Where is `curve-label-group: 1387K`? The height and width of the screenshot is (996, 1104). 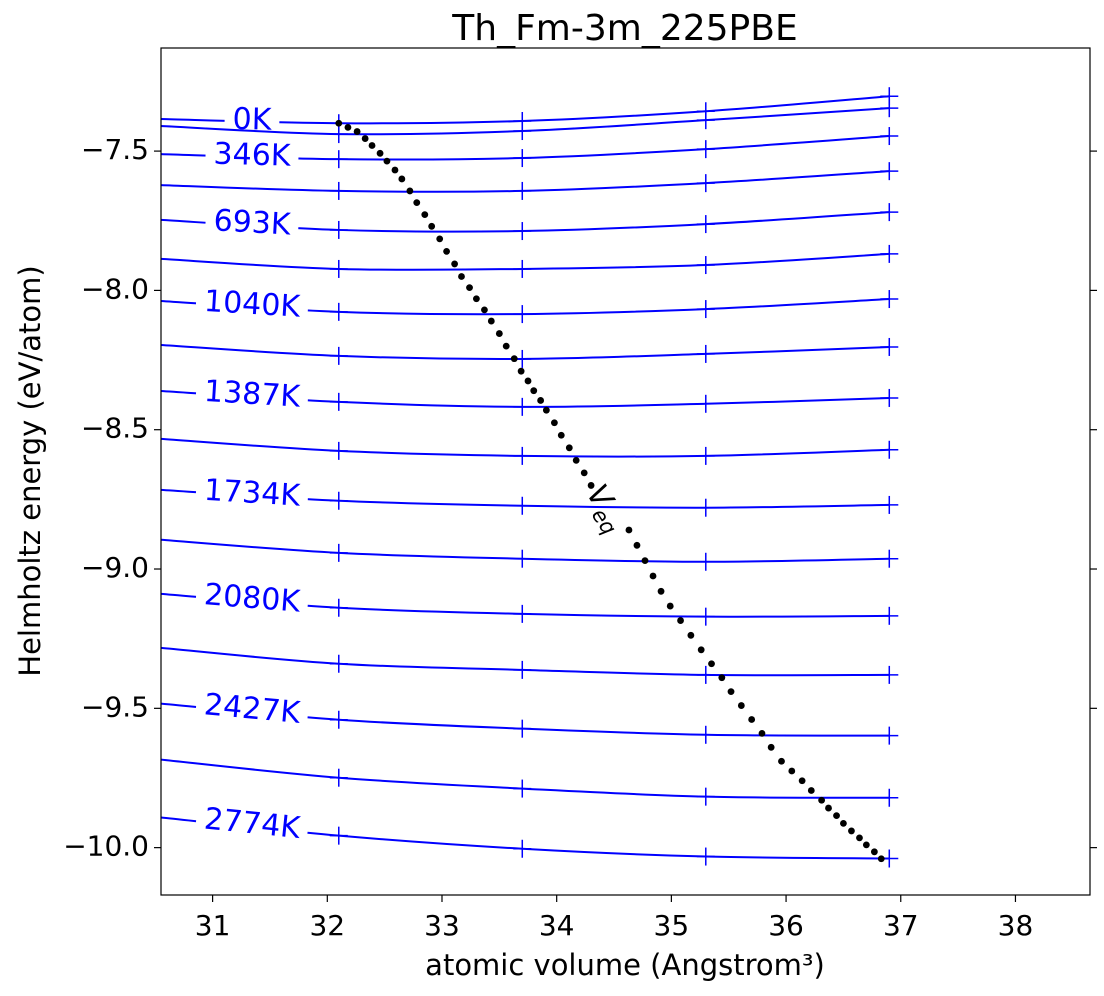 curve-label-group: 1387K is located at coordinates (252, 394).